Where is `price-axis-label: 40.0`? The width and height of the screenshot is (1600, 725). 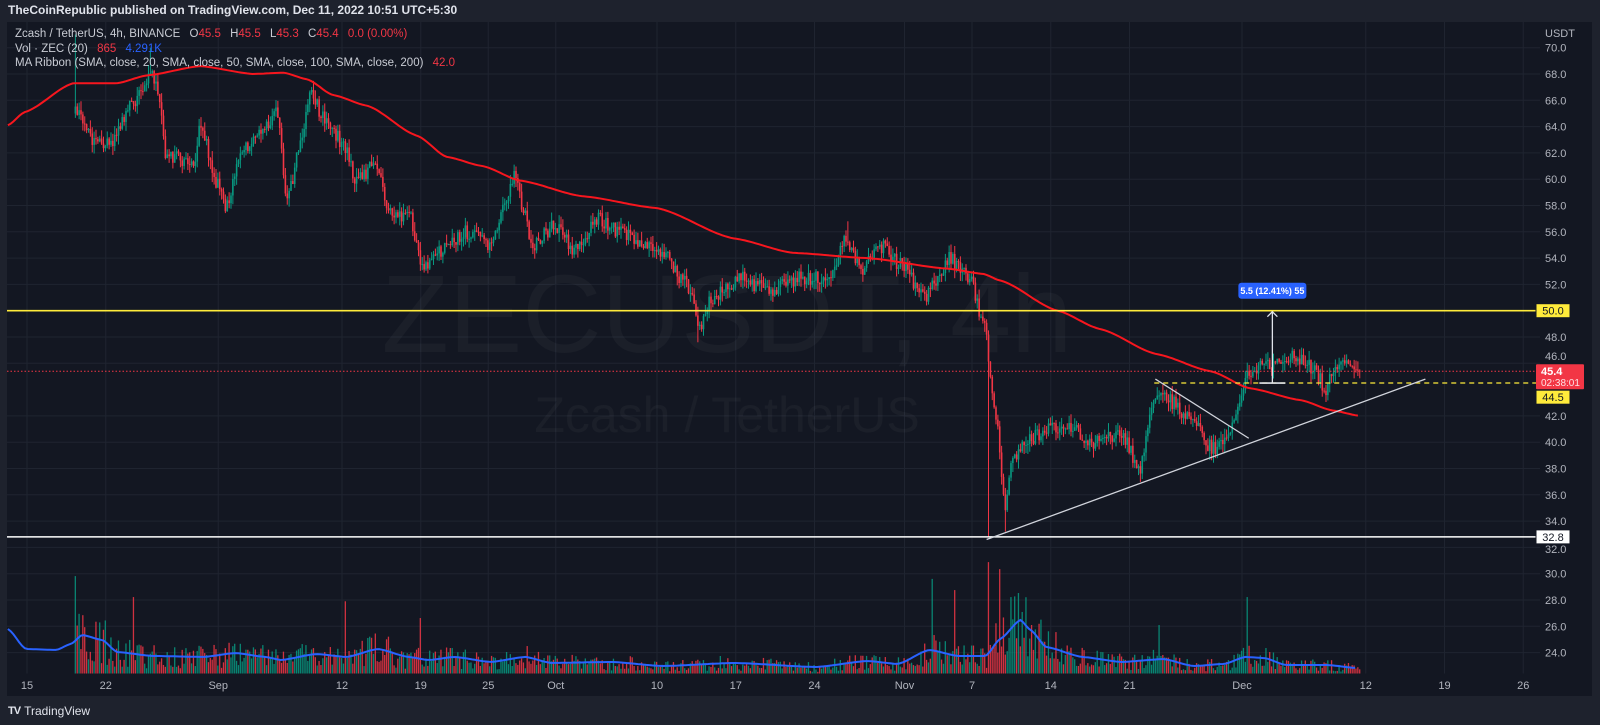
price-axis-label: 40.0 is located at coordinates (1555, 443).